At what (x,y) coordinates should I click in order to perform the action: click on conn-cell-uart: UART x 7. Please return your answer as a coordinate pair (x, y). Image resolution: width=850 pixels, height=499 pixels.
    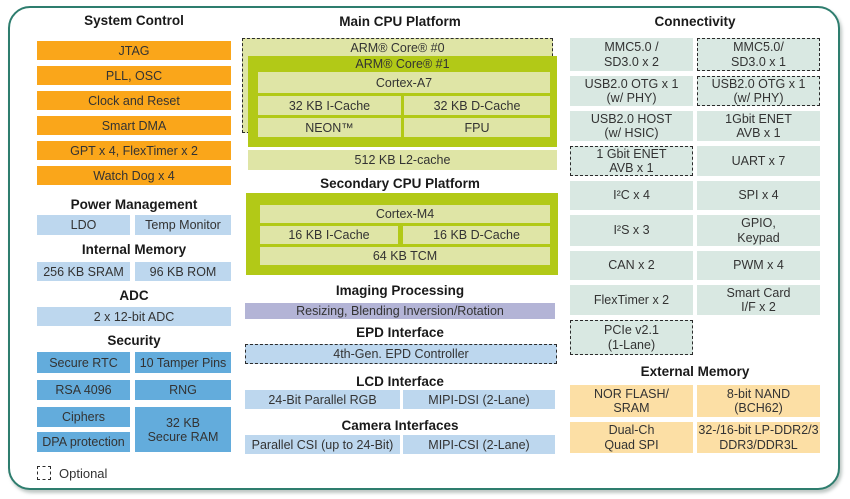
    Looking at the image, I should click on (758, 161).